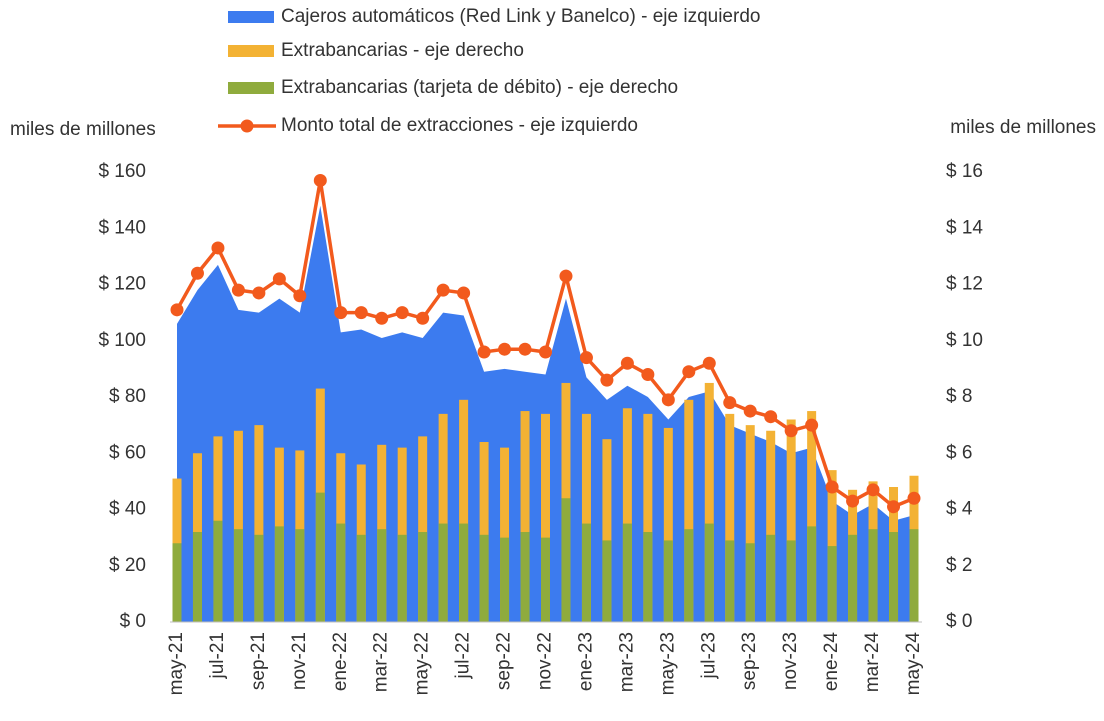  I want to click on x-tick-label: jul-21, so click(217, 655).